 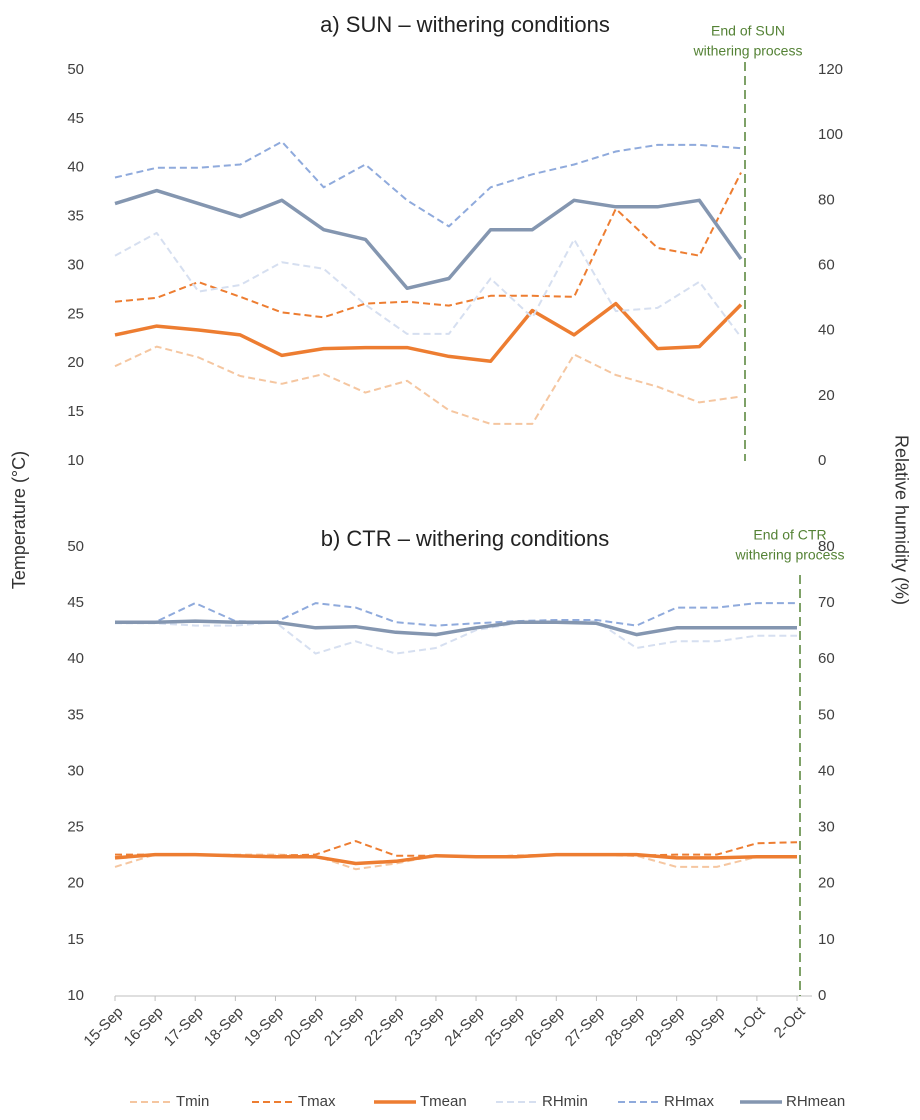 I want to click on x-tick-label: 18-Sep, so click(x=224, y=1027).